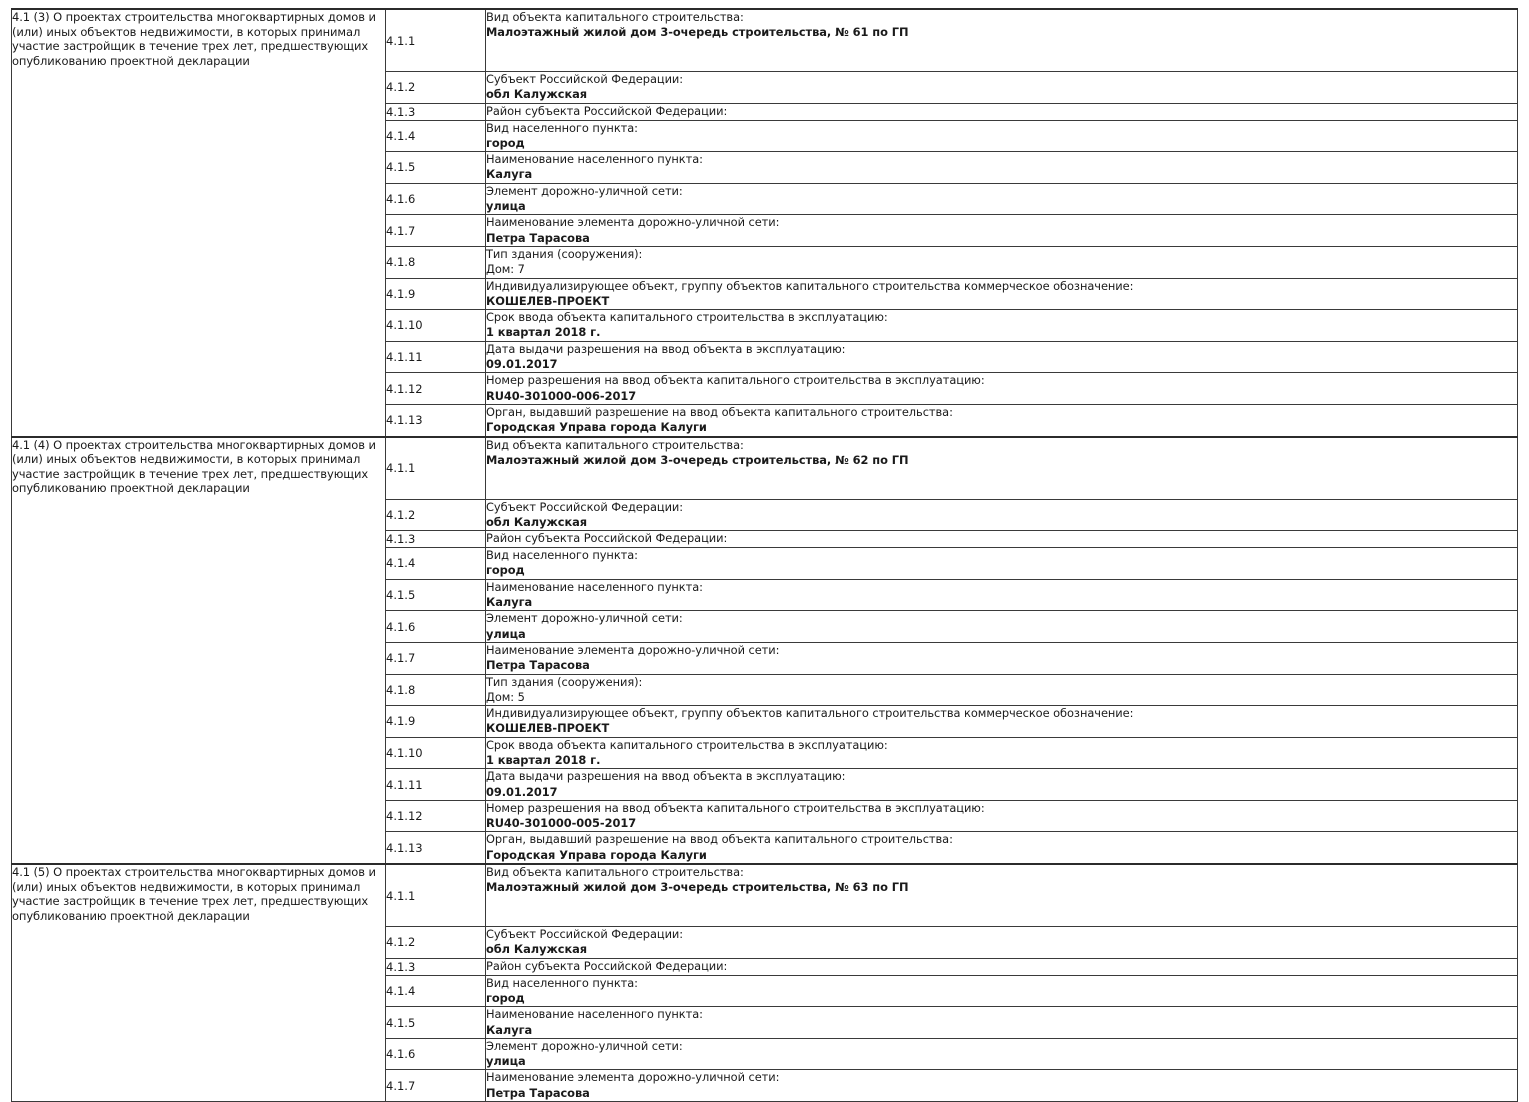  I want to click on value-label: Элемент дорожно-уличной сети:, so click(584, 618).